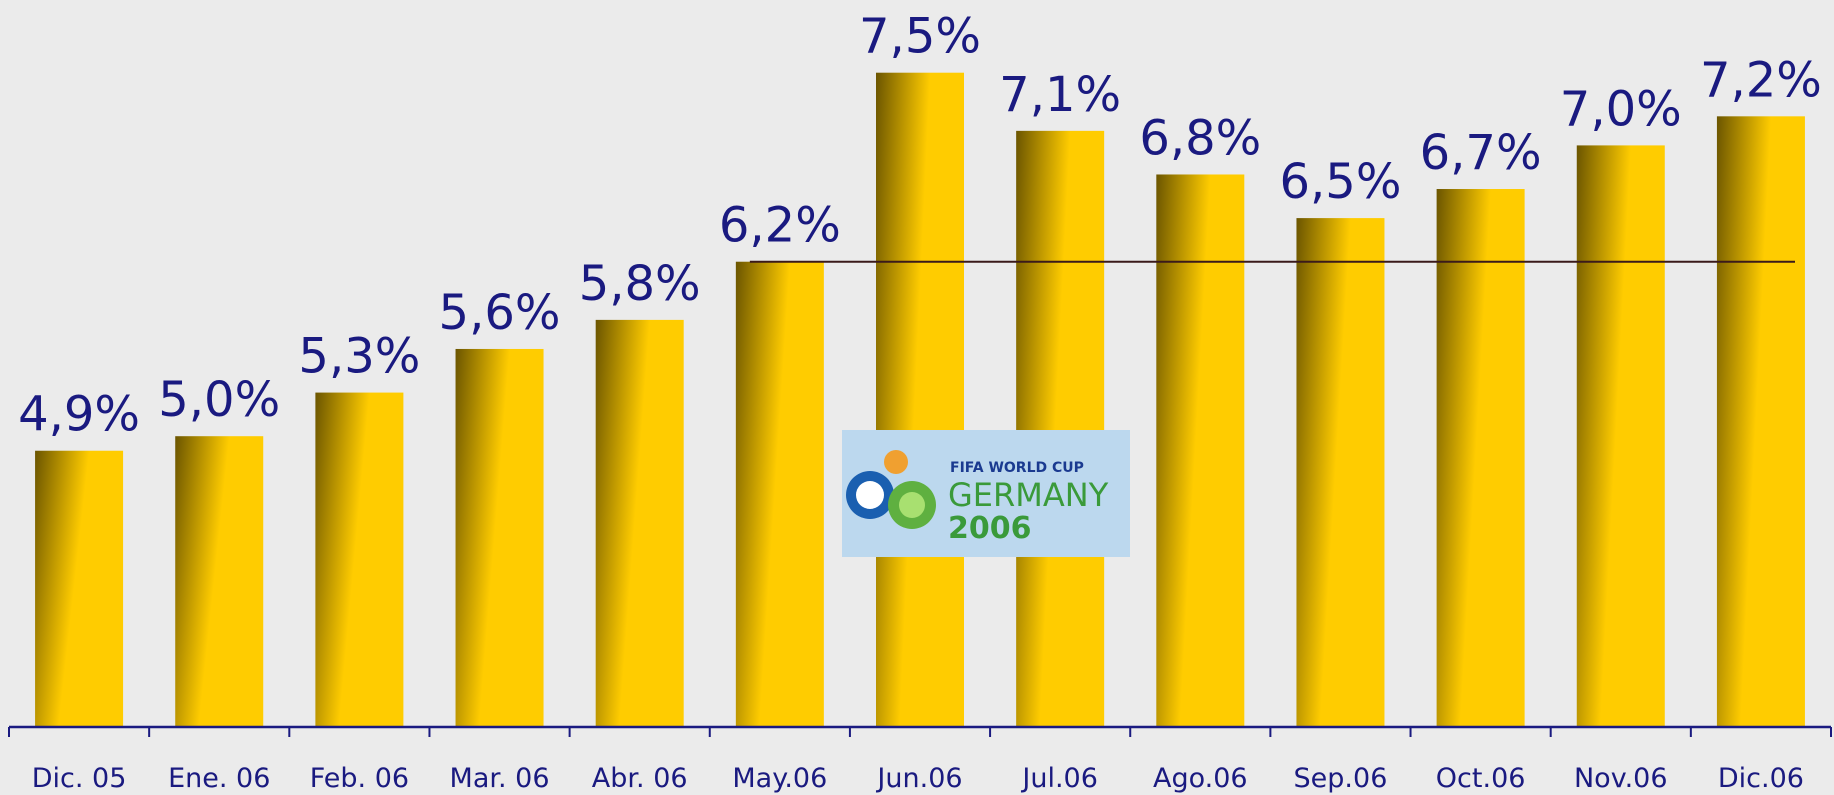 The width and height of the screenshot is (1834, 795). Describe the element at coordinates (1200, 138) in the screenshot. I see `value-label: 6,8%` at that location.